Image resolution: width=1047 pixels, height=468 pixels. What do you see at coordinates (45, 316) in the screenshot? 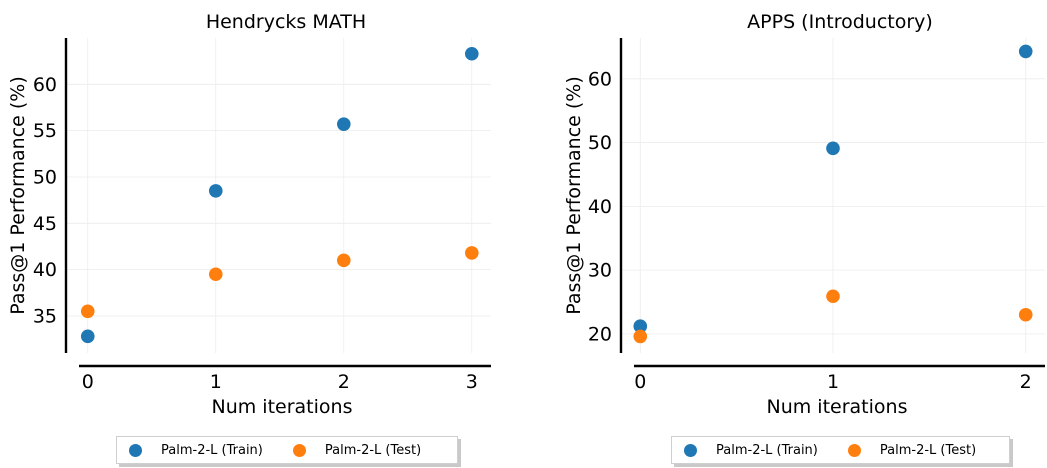
I see `y-tick-label: 35` at bounding box center [45, 316].